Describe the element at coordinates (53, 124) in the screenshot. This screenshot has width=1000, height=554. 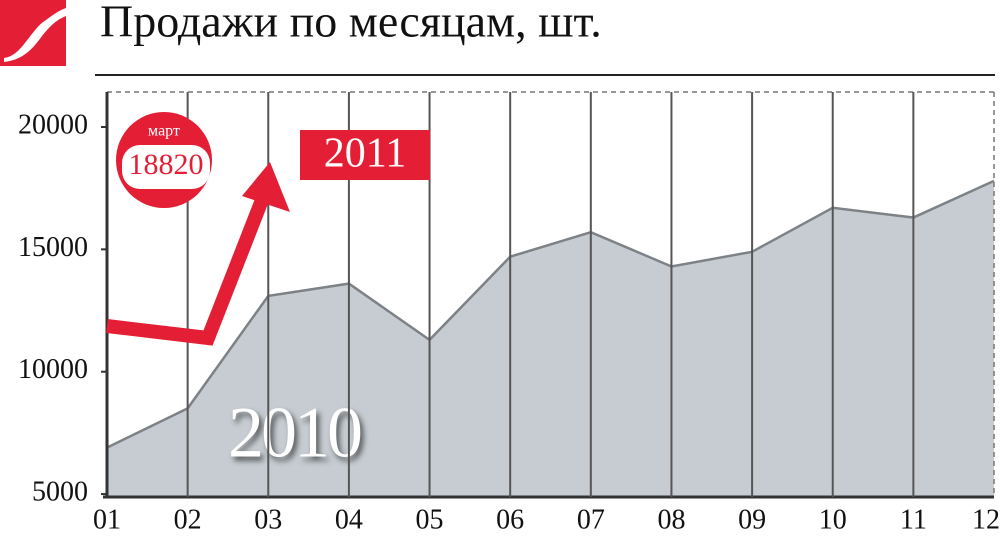
I see `y-tick-label: 20000` at that location.